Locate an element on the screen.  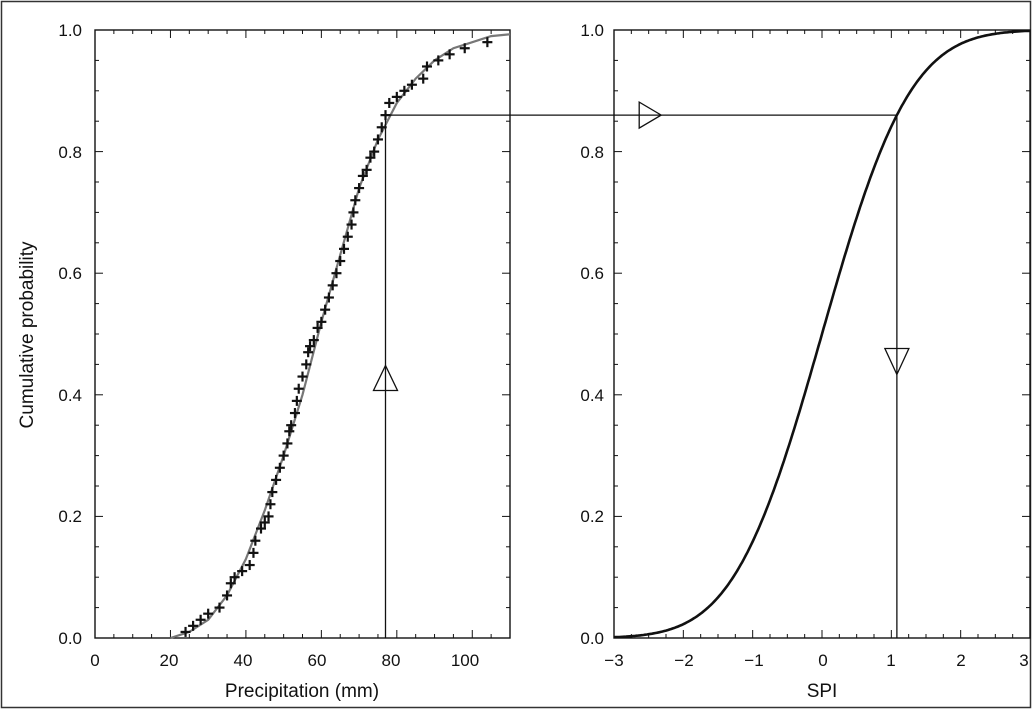
left-y-tick-label: 0.2 is located at coordinates (70, 516).